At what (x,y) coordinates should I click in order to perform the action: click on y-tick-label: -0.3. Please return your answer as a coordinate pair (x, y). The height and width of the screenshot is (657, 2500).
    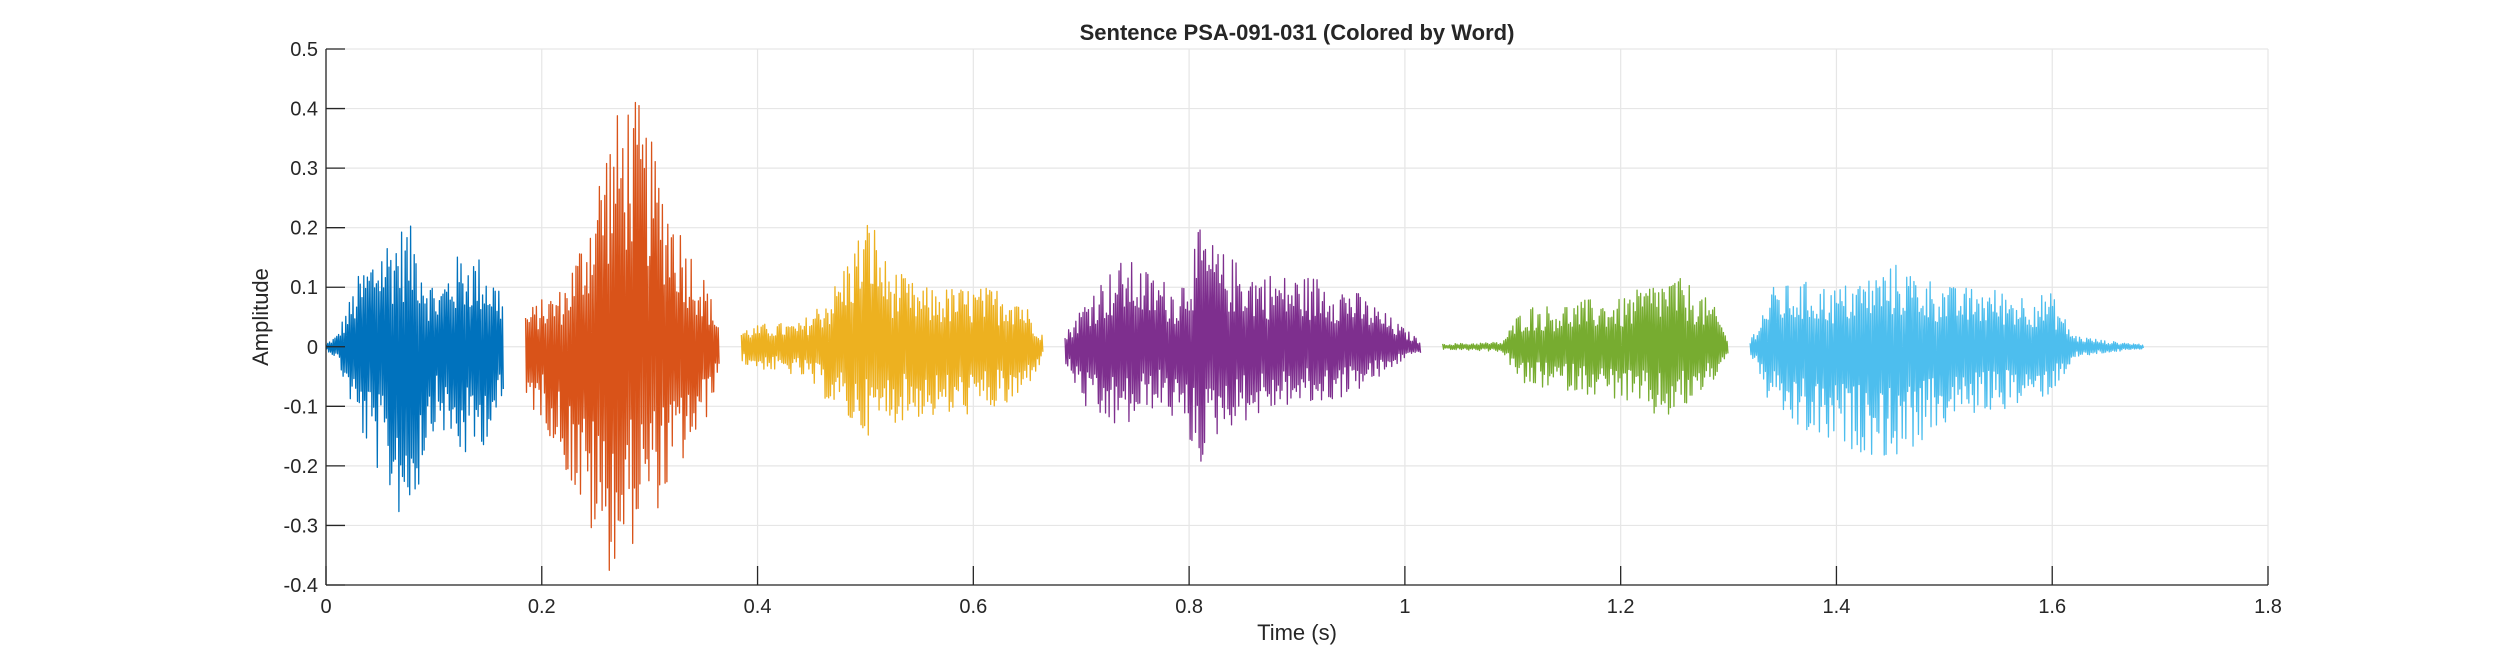
    Looking at the image, I should click on (301, 526).